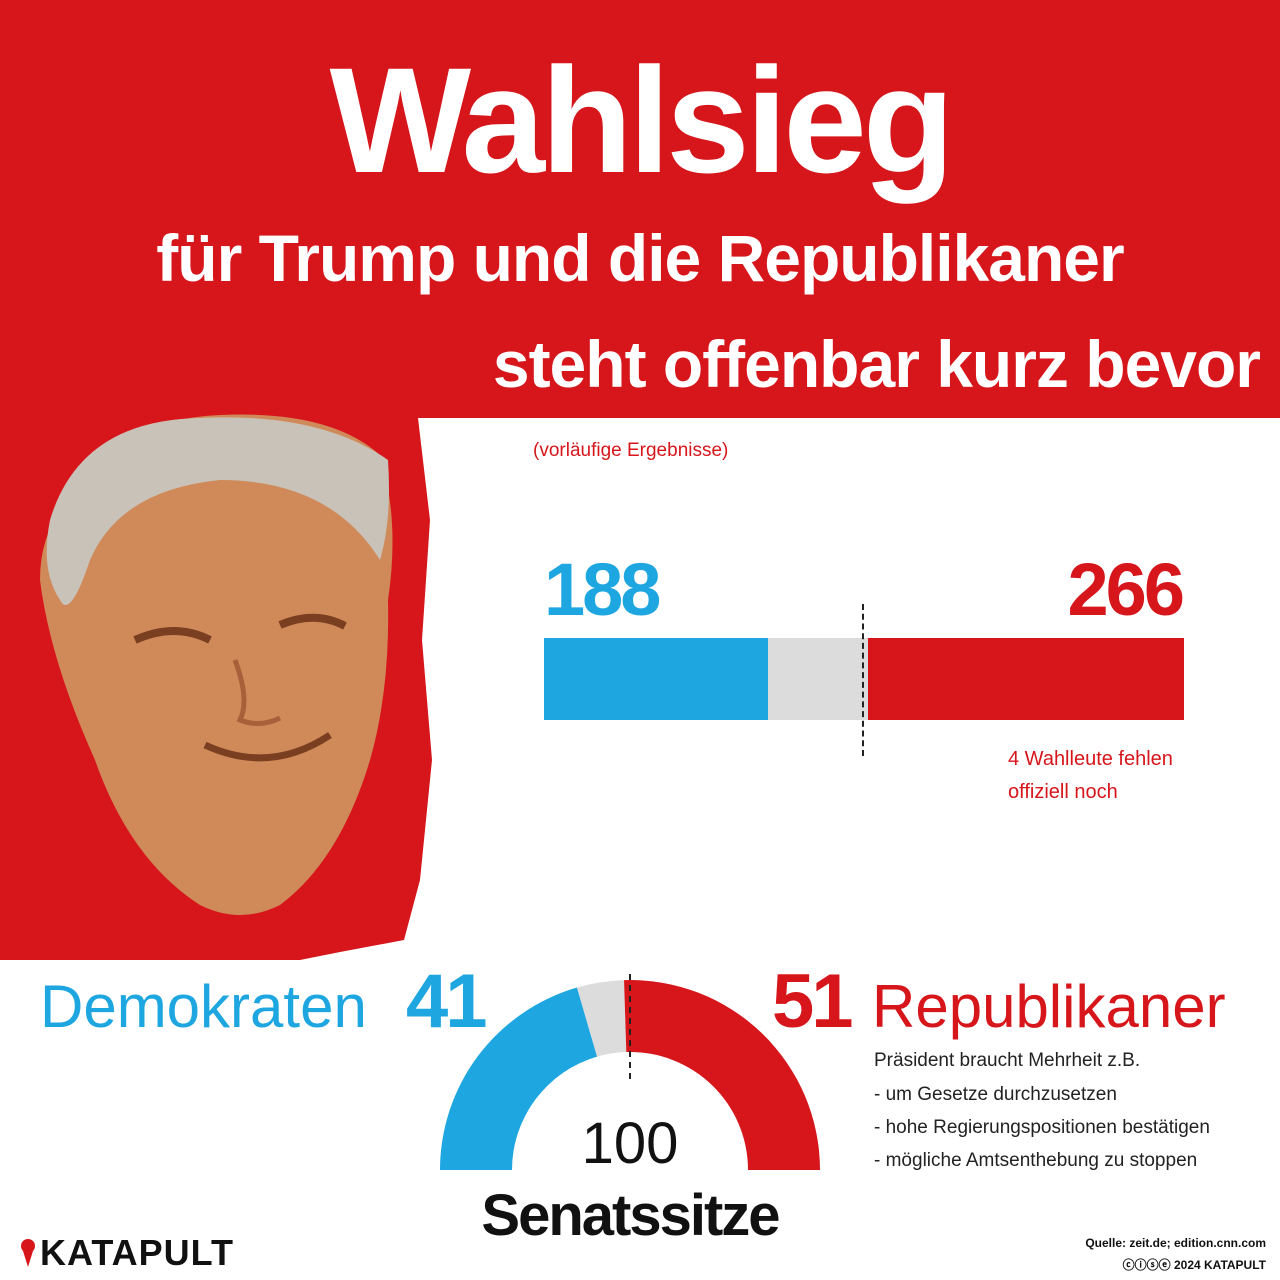 The image size is (1280, 1280). Describe the element at coordinates (203, 1006) in the screenshot. I see `senate-dem-label: Demokraten` at that location.